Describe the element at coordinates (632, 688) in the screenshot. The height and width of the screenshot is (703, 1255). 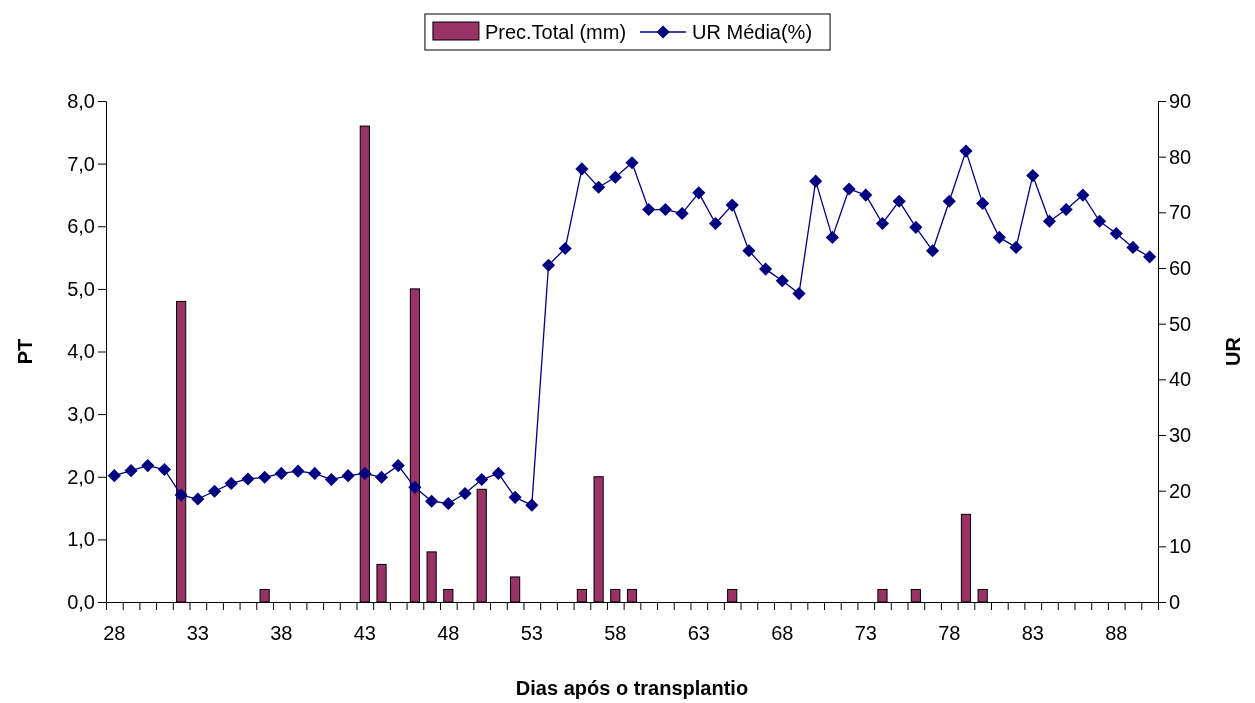
I see `x-axis-title: Dias após o transplantio` at that location.